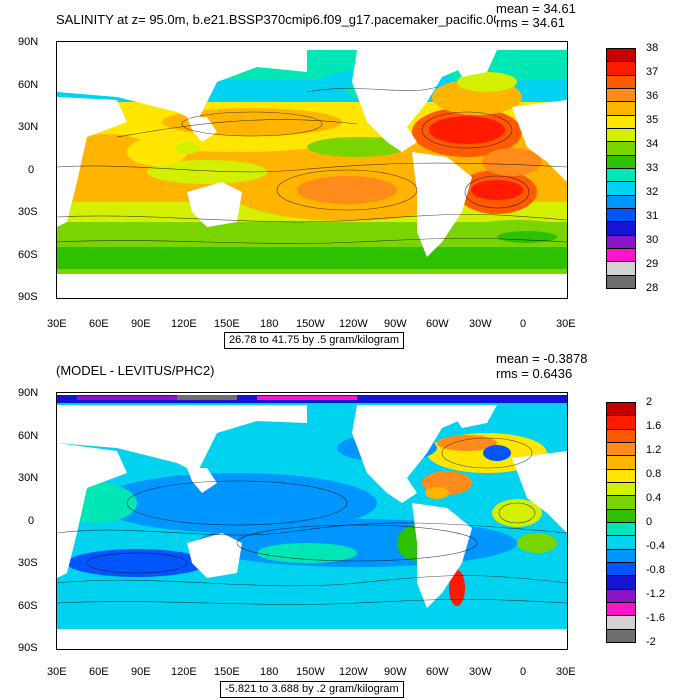  What do you see at coordinates (536, 8) in the screenshot?
I see `mean-label: mean = 34.61` at bounding box center [536, 8].